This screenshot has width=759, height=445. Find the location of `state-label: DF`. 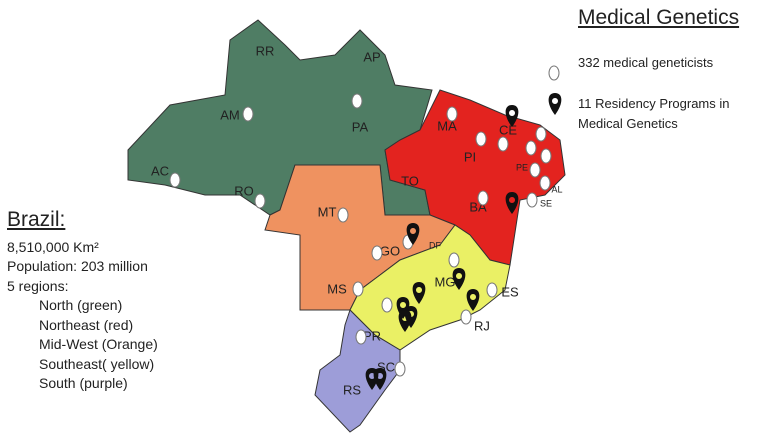

state-label: DF is located at coordinates (435, 245).